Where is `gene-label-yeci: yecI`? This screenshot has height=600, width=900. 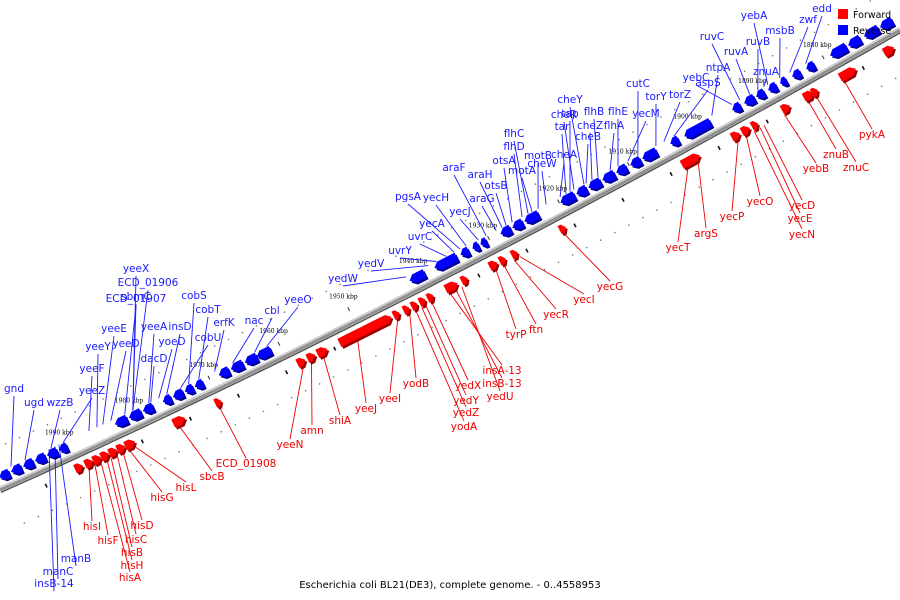 gene-label-yeci: yecI is located at coordinates (584, 300).